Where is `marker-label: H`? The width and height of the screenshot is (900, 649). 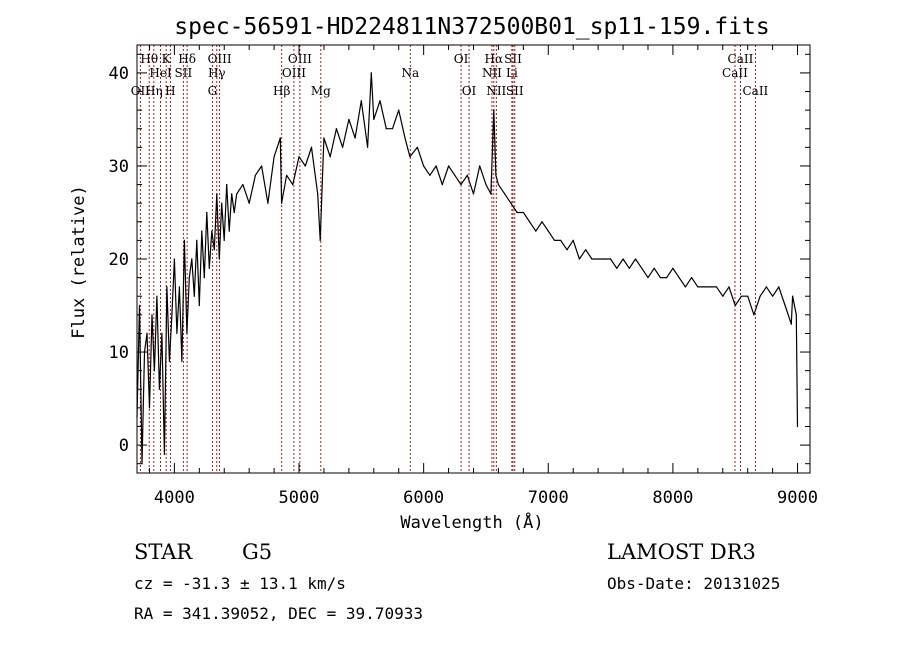
marker-label: H is located at coordinates (170, 91).